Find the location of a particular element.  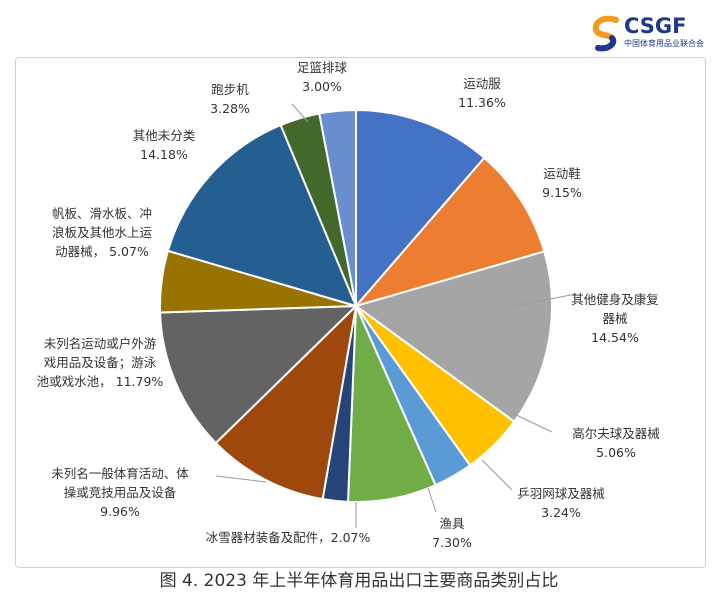

logo-subtitle: 中国体育用品业联合会 is located at coordinates (664, 43).